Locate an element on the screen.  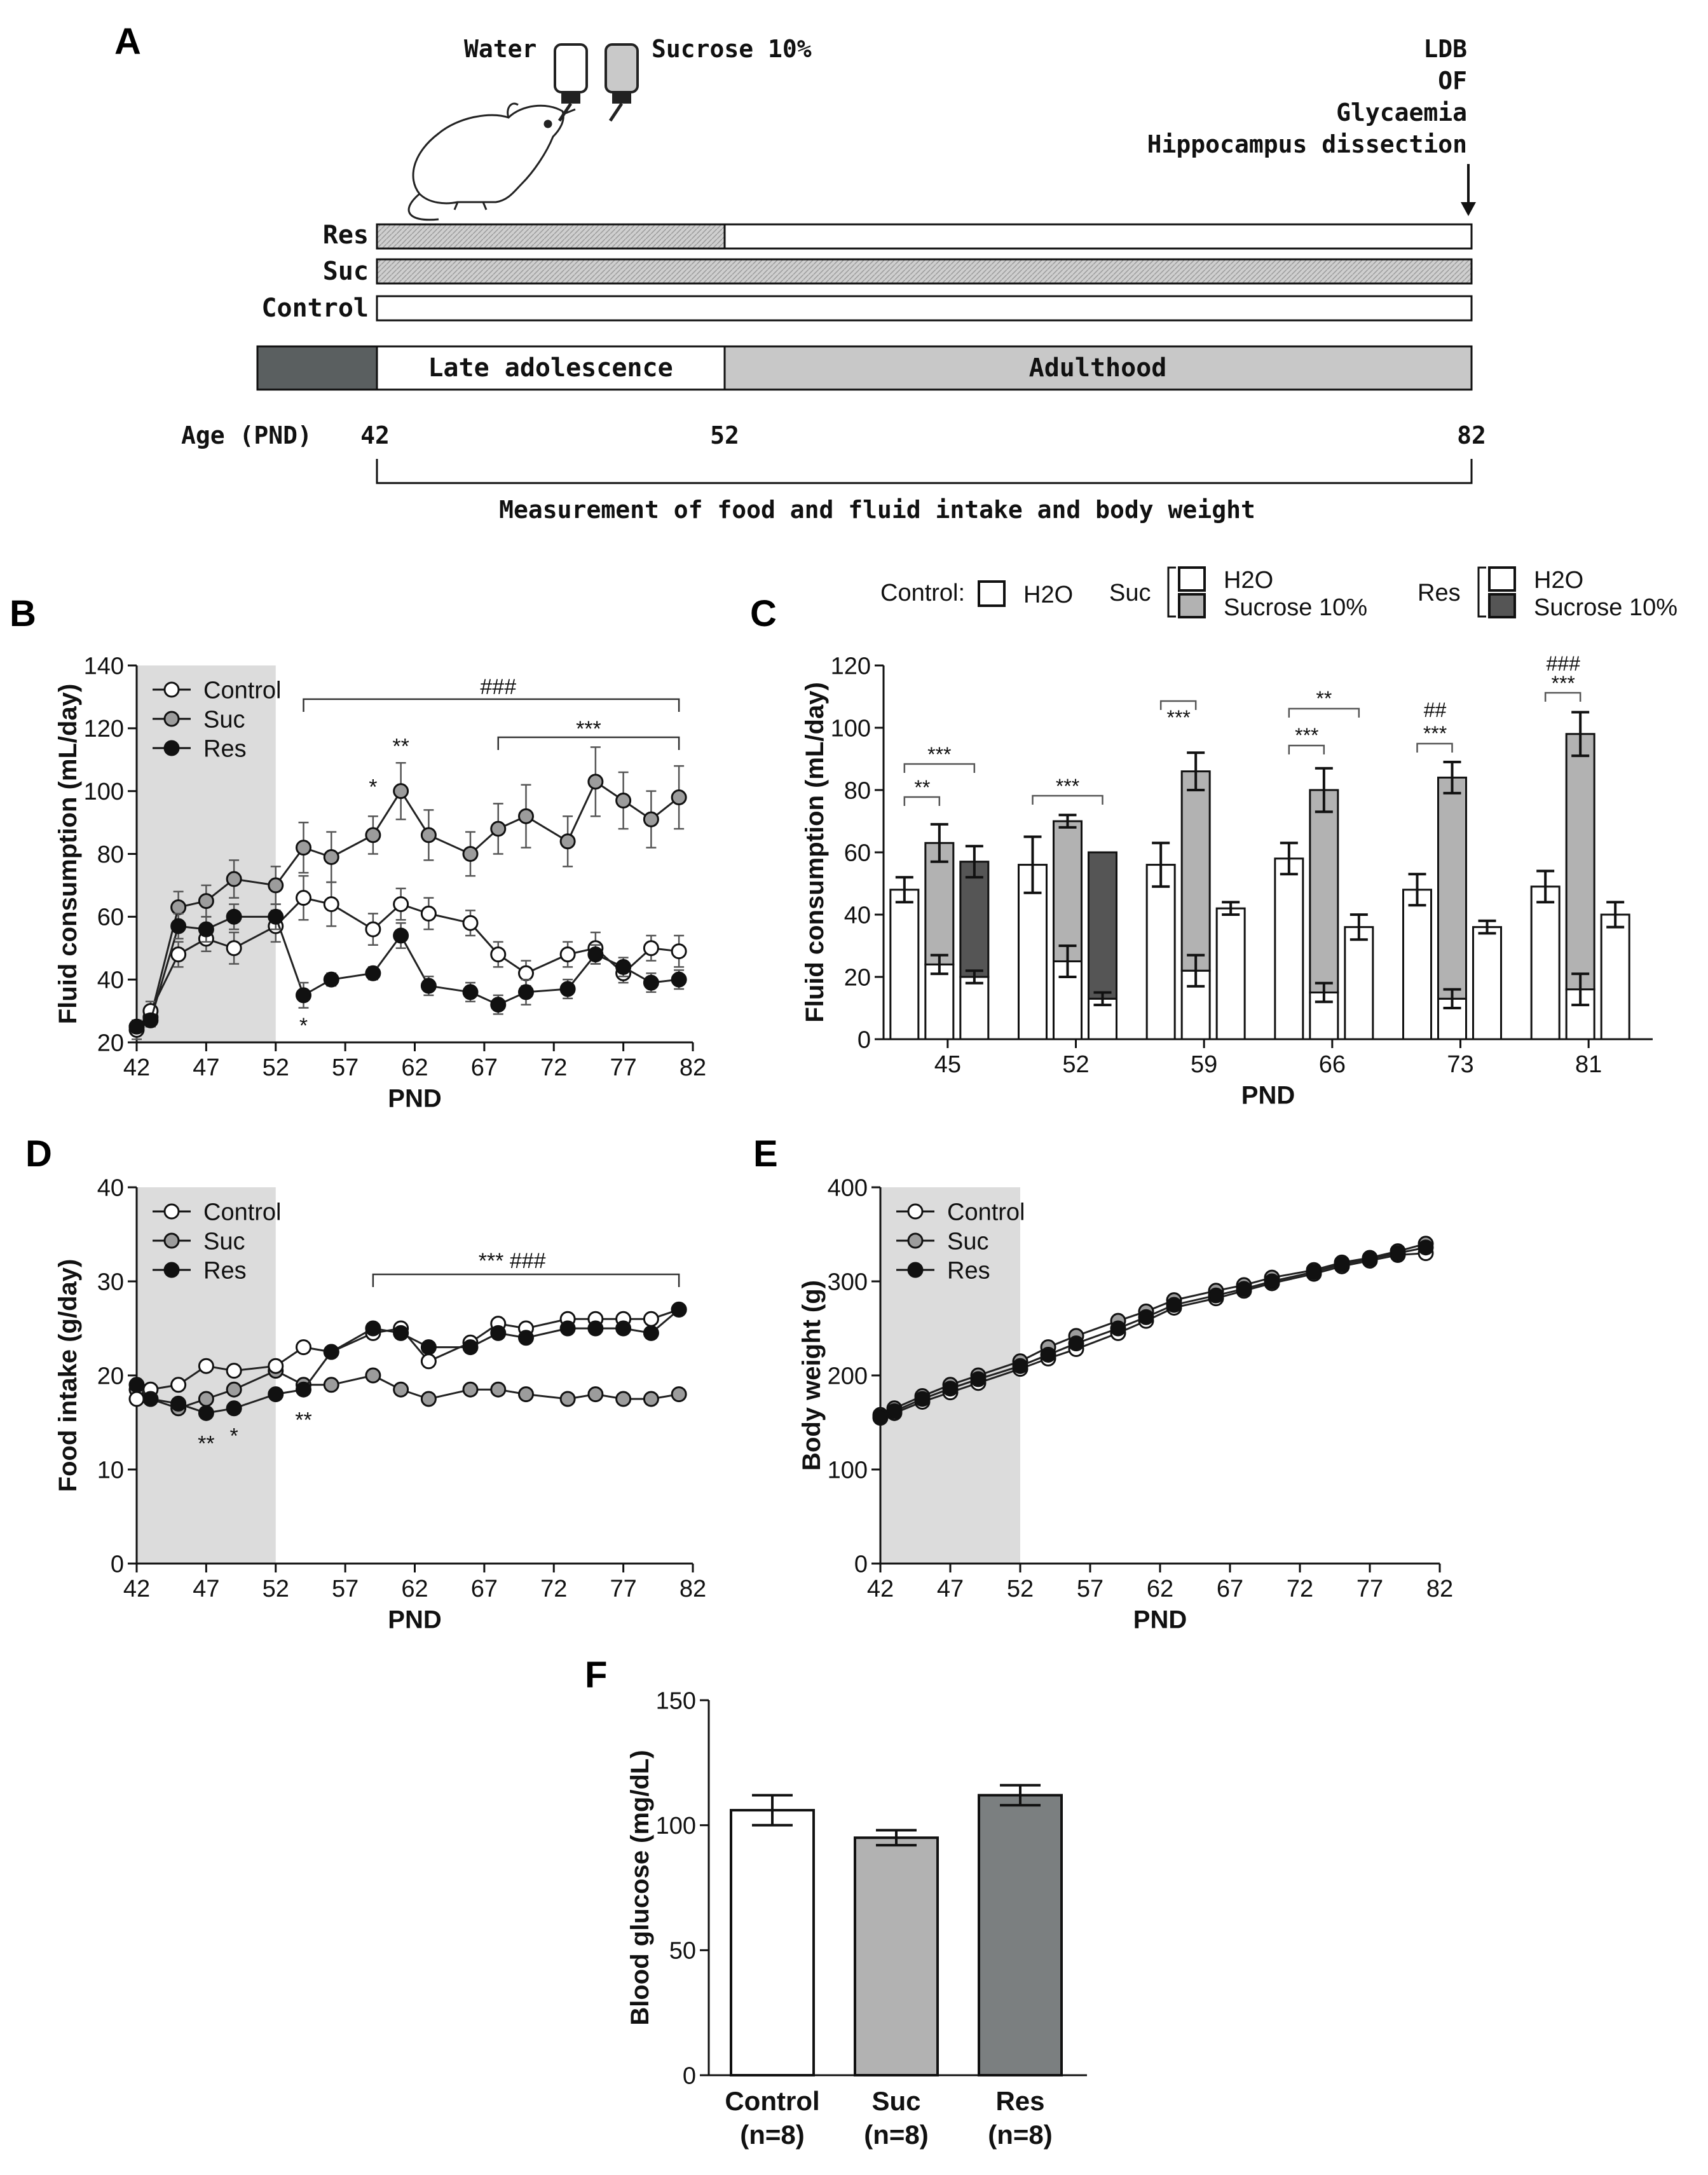
legend-res-sucrose: Sucrose 10% is located at coordinates (1605, 607).